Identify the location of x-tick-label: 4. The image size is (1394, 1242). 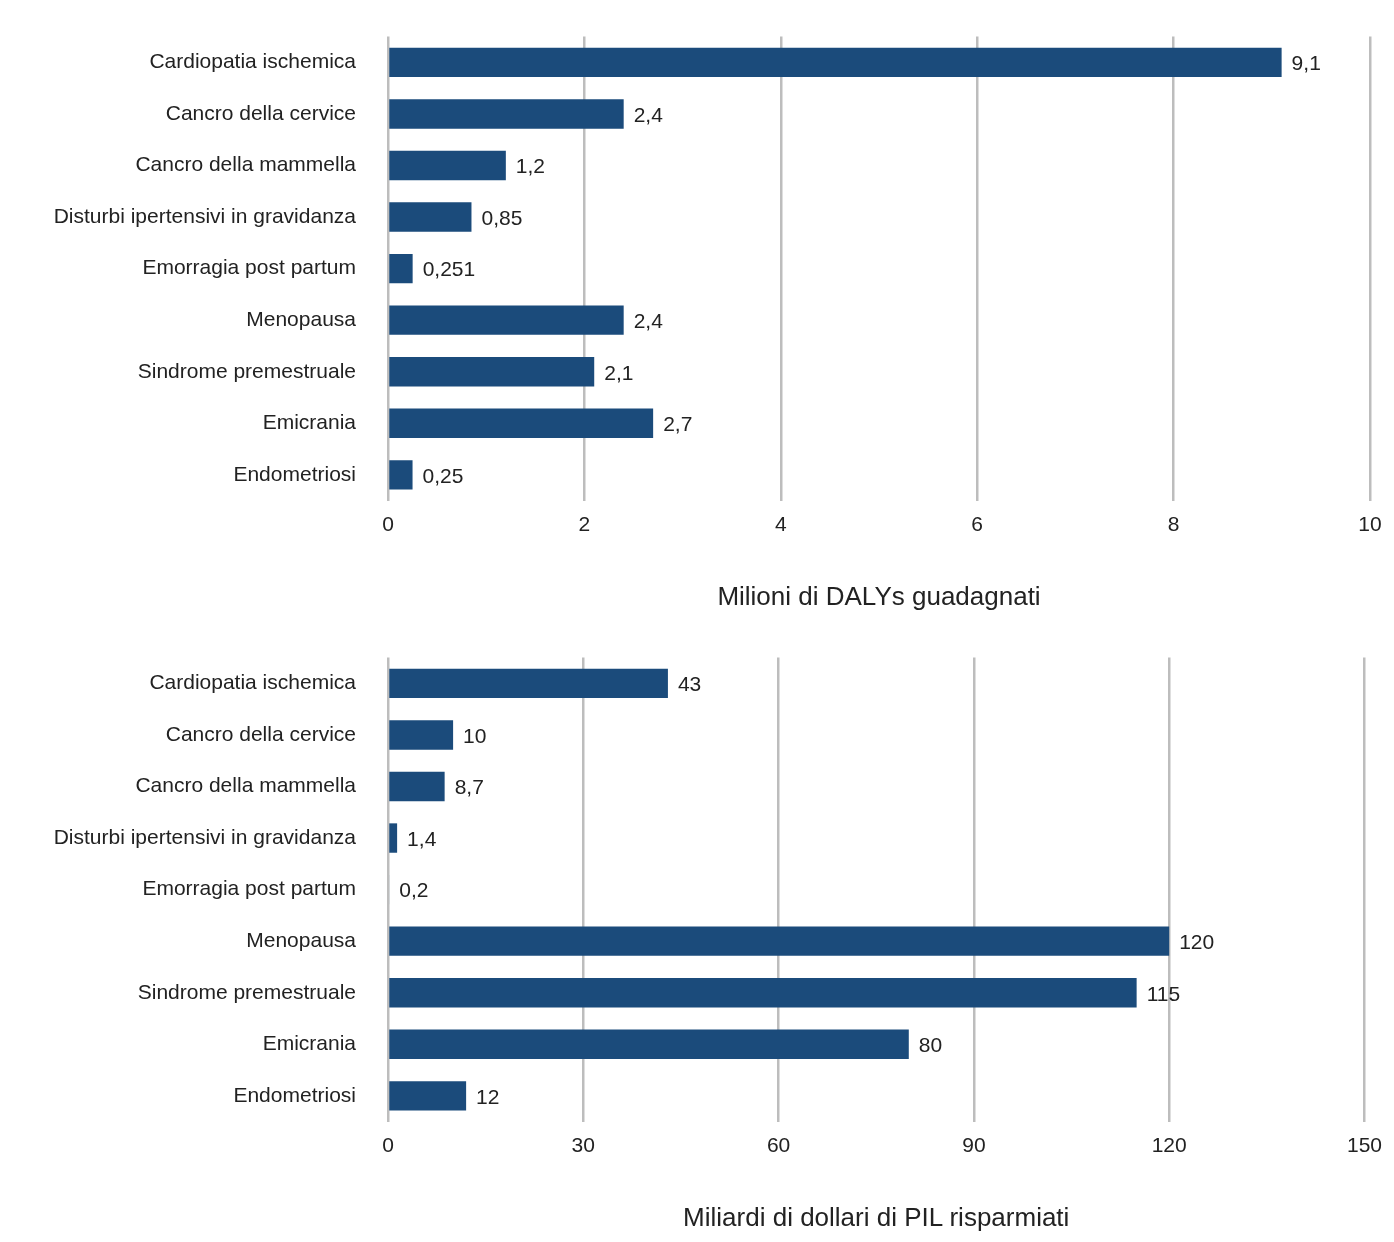
(780, 523).